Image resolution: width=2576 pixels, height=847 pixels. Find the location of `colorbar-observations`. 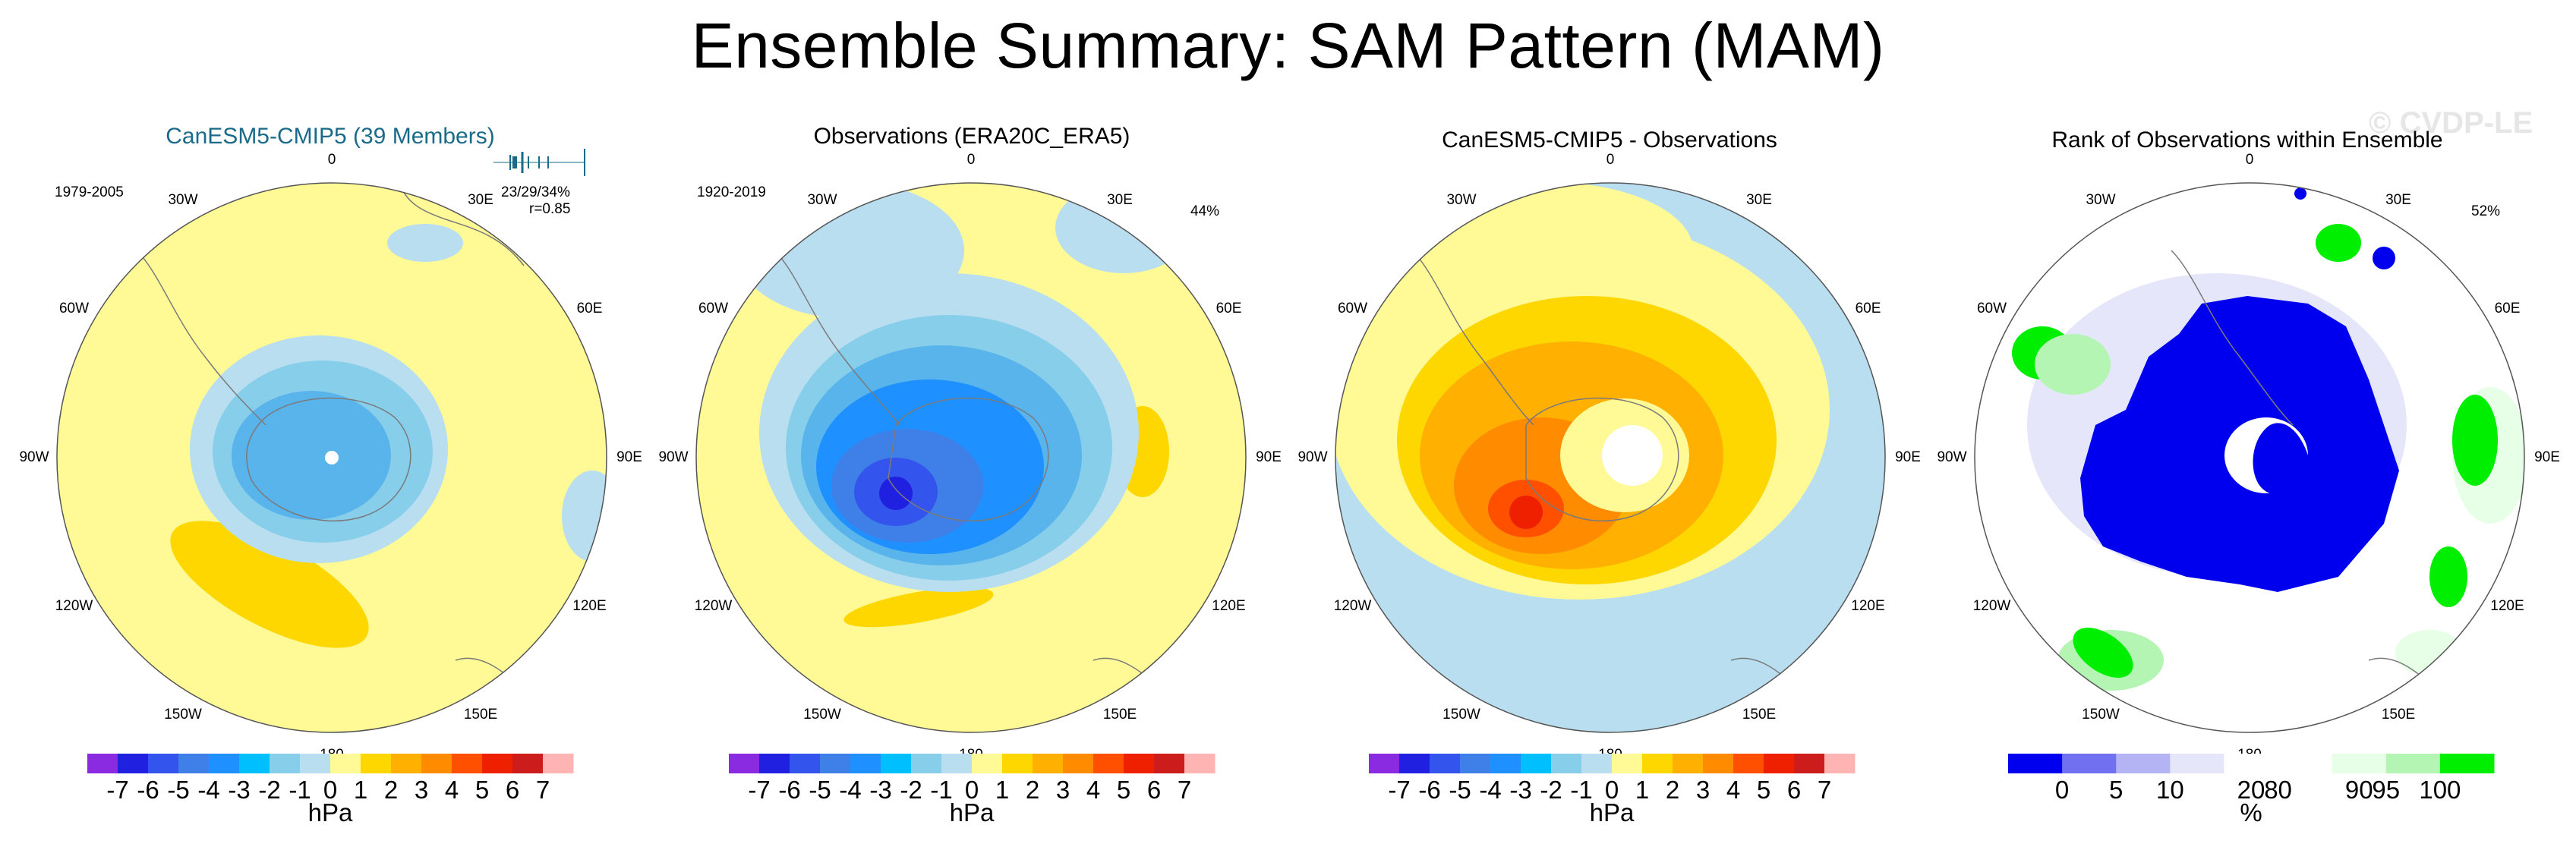

colorbar-observations is located at coordinates (972, 763).